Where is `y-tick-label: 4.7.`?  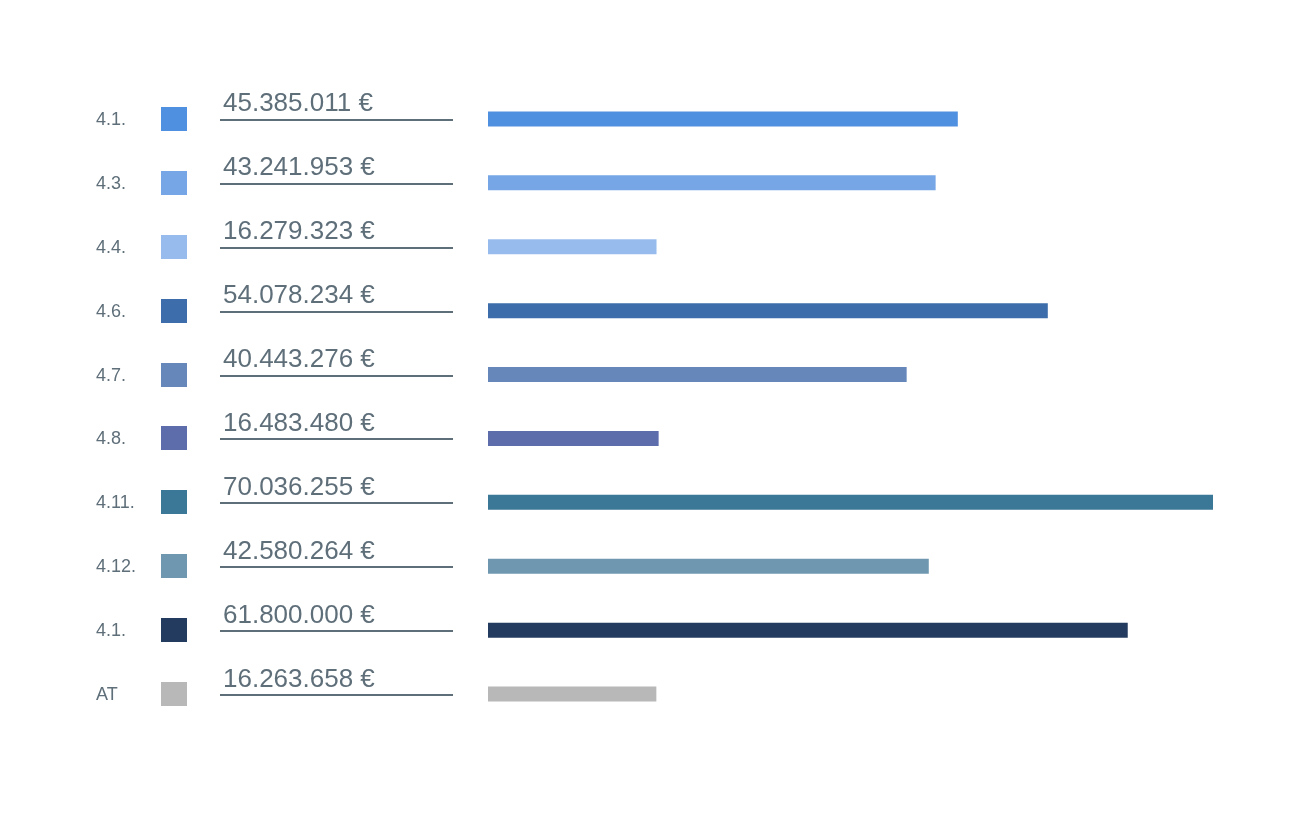 y-tick-label: 4.7. is located at coordinates (111, 374).